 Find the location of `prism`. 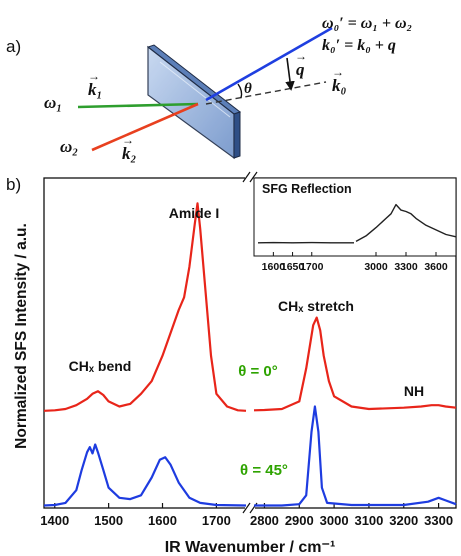

prism is located at coordinates (194, 102).